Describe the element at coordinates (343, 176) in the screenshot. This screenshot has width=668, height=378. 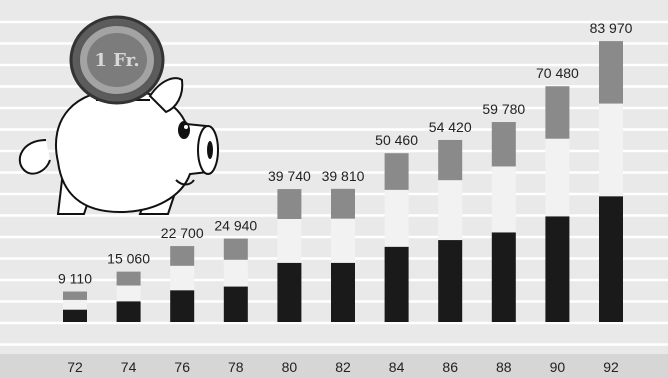
I see `bar-total-label: 39 810` at that location.